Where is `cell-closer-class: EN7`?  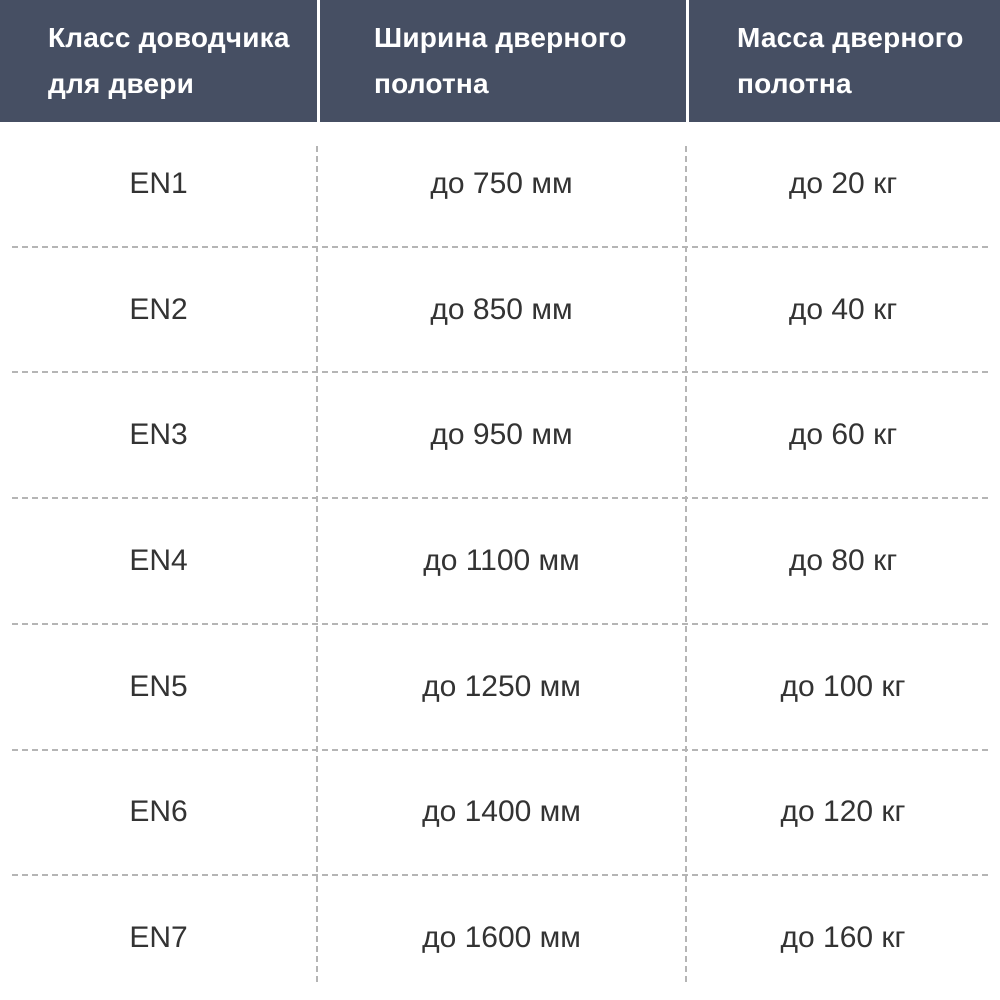
cell-closer-class: EN7 is located at coordinates (158, 938).